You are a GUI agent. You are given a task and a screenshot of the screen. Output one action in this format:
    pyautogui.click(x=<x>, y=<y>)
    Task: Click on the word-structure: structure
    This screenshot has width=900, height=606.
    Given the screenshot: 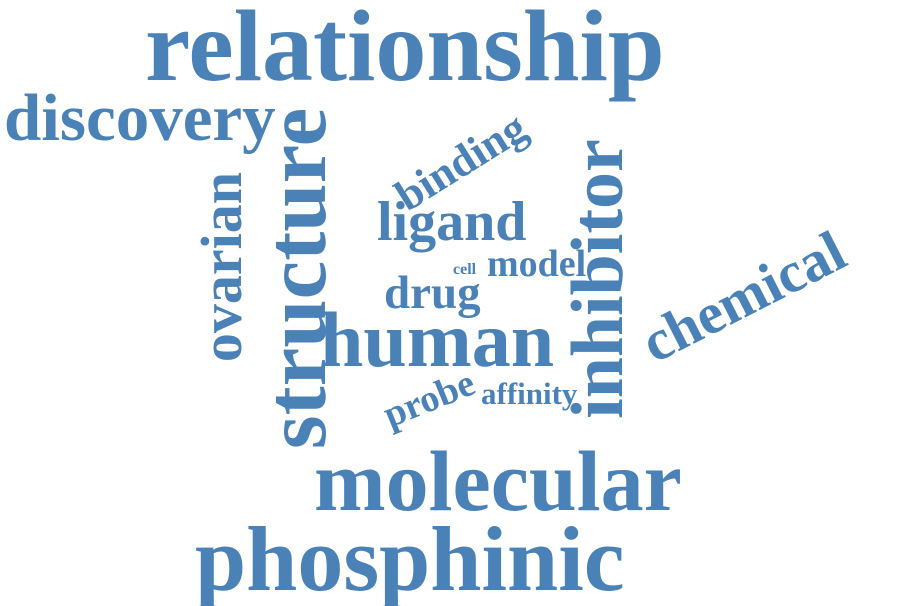 What is the action you would take?
    pyautogui.click(x=295, y=278)
    